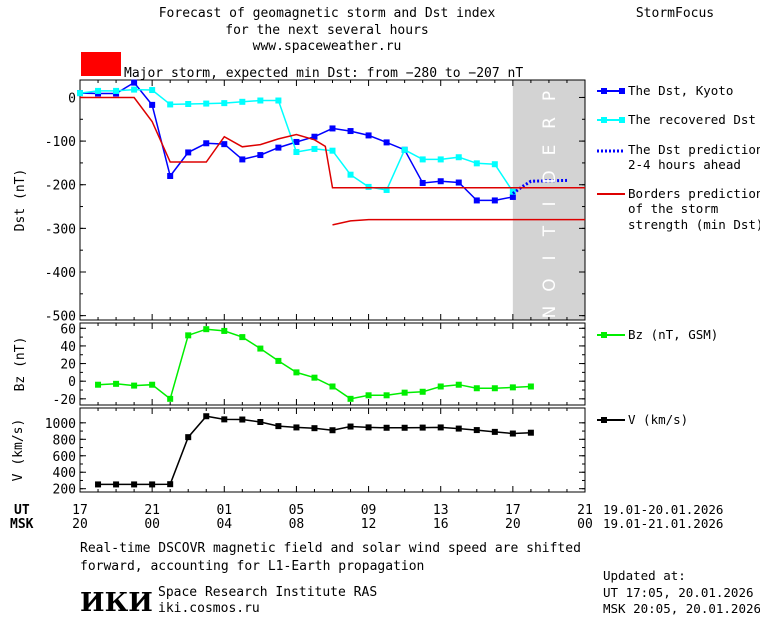  What do you see at coordinates (680, 90) in the screenshot?
I see `legend-label-dst-kyoto: The Dst, Kyoto` at bounding box center [680, 90].